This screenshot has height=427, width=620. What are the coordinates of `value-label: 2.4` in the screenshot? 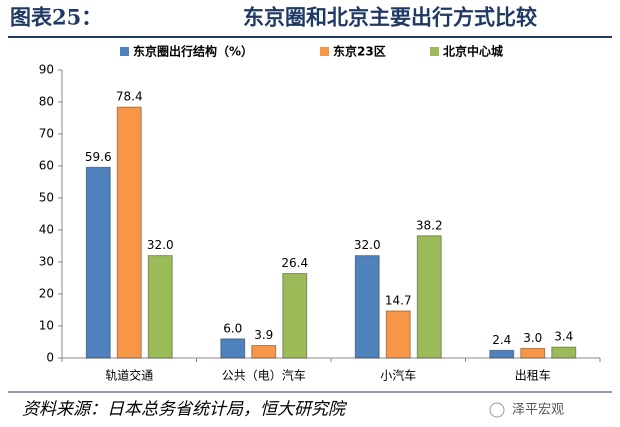 It's located at (501, 340).